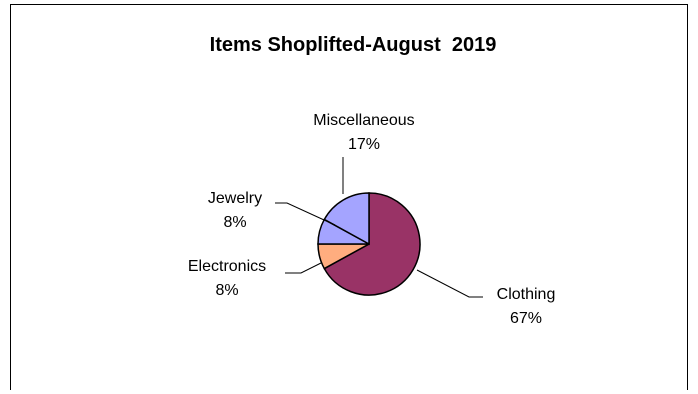 The image size is (698, 394). I want to click on slice-value-miscellaneous: 17%, so click(364, 144).